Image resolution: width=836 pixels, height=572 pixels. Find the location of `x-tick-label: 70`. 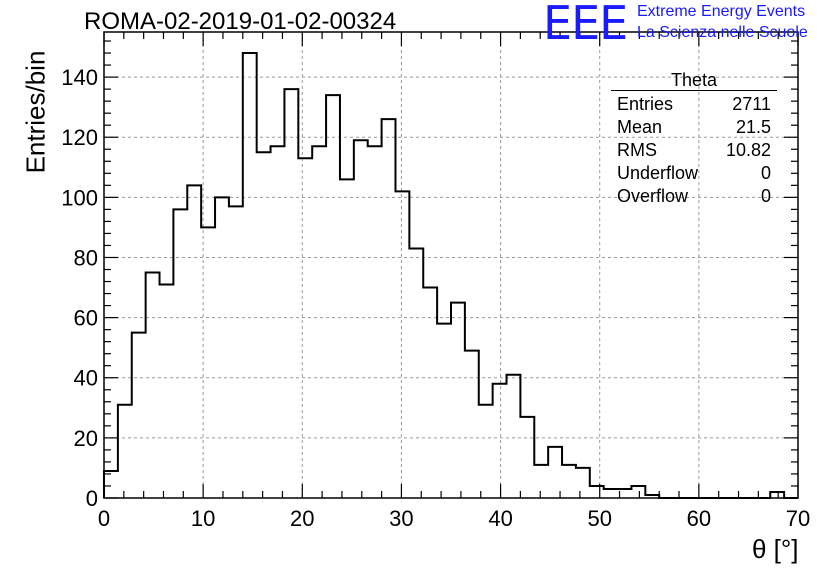

x-tick-label: 70 is located at coordinates (798, 518).